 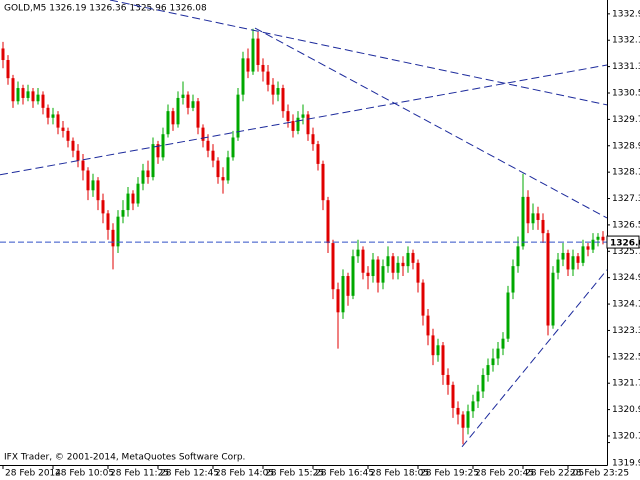 What do you see at coordinates (139, 474) in the screenshot?
I see `x-tick-label: 28 Feb 11:25` at bounding box center [139, 474].